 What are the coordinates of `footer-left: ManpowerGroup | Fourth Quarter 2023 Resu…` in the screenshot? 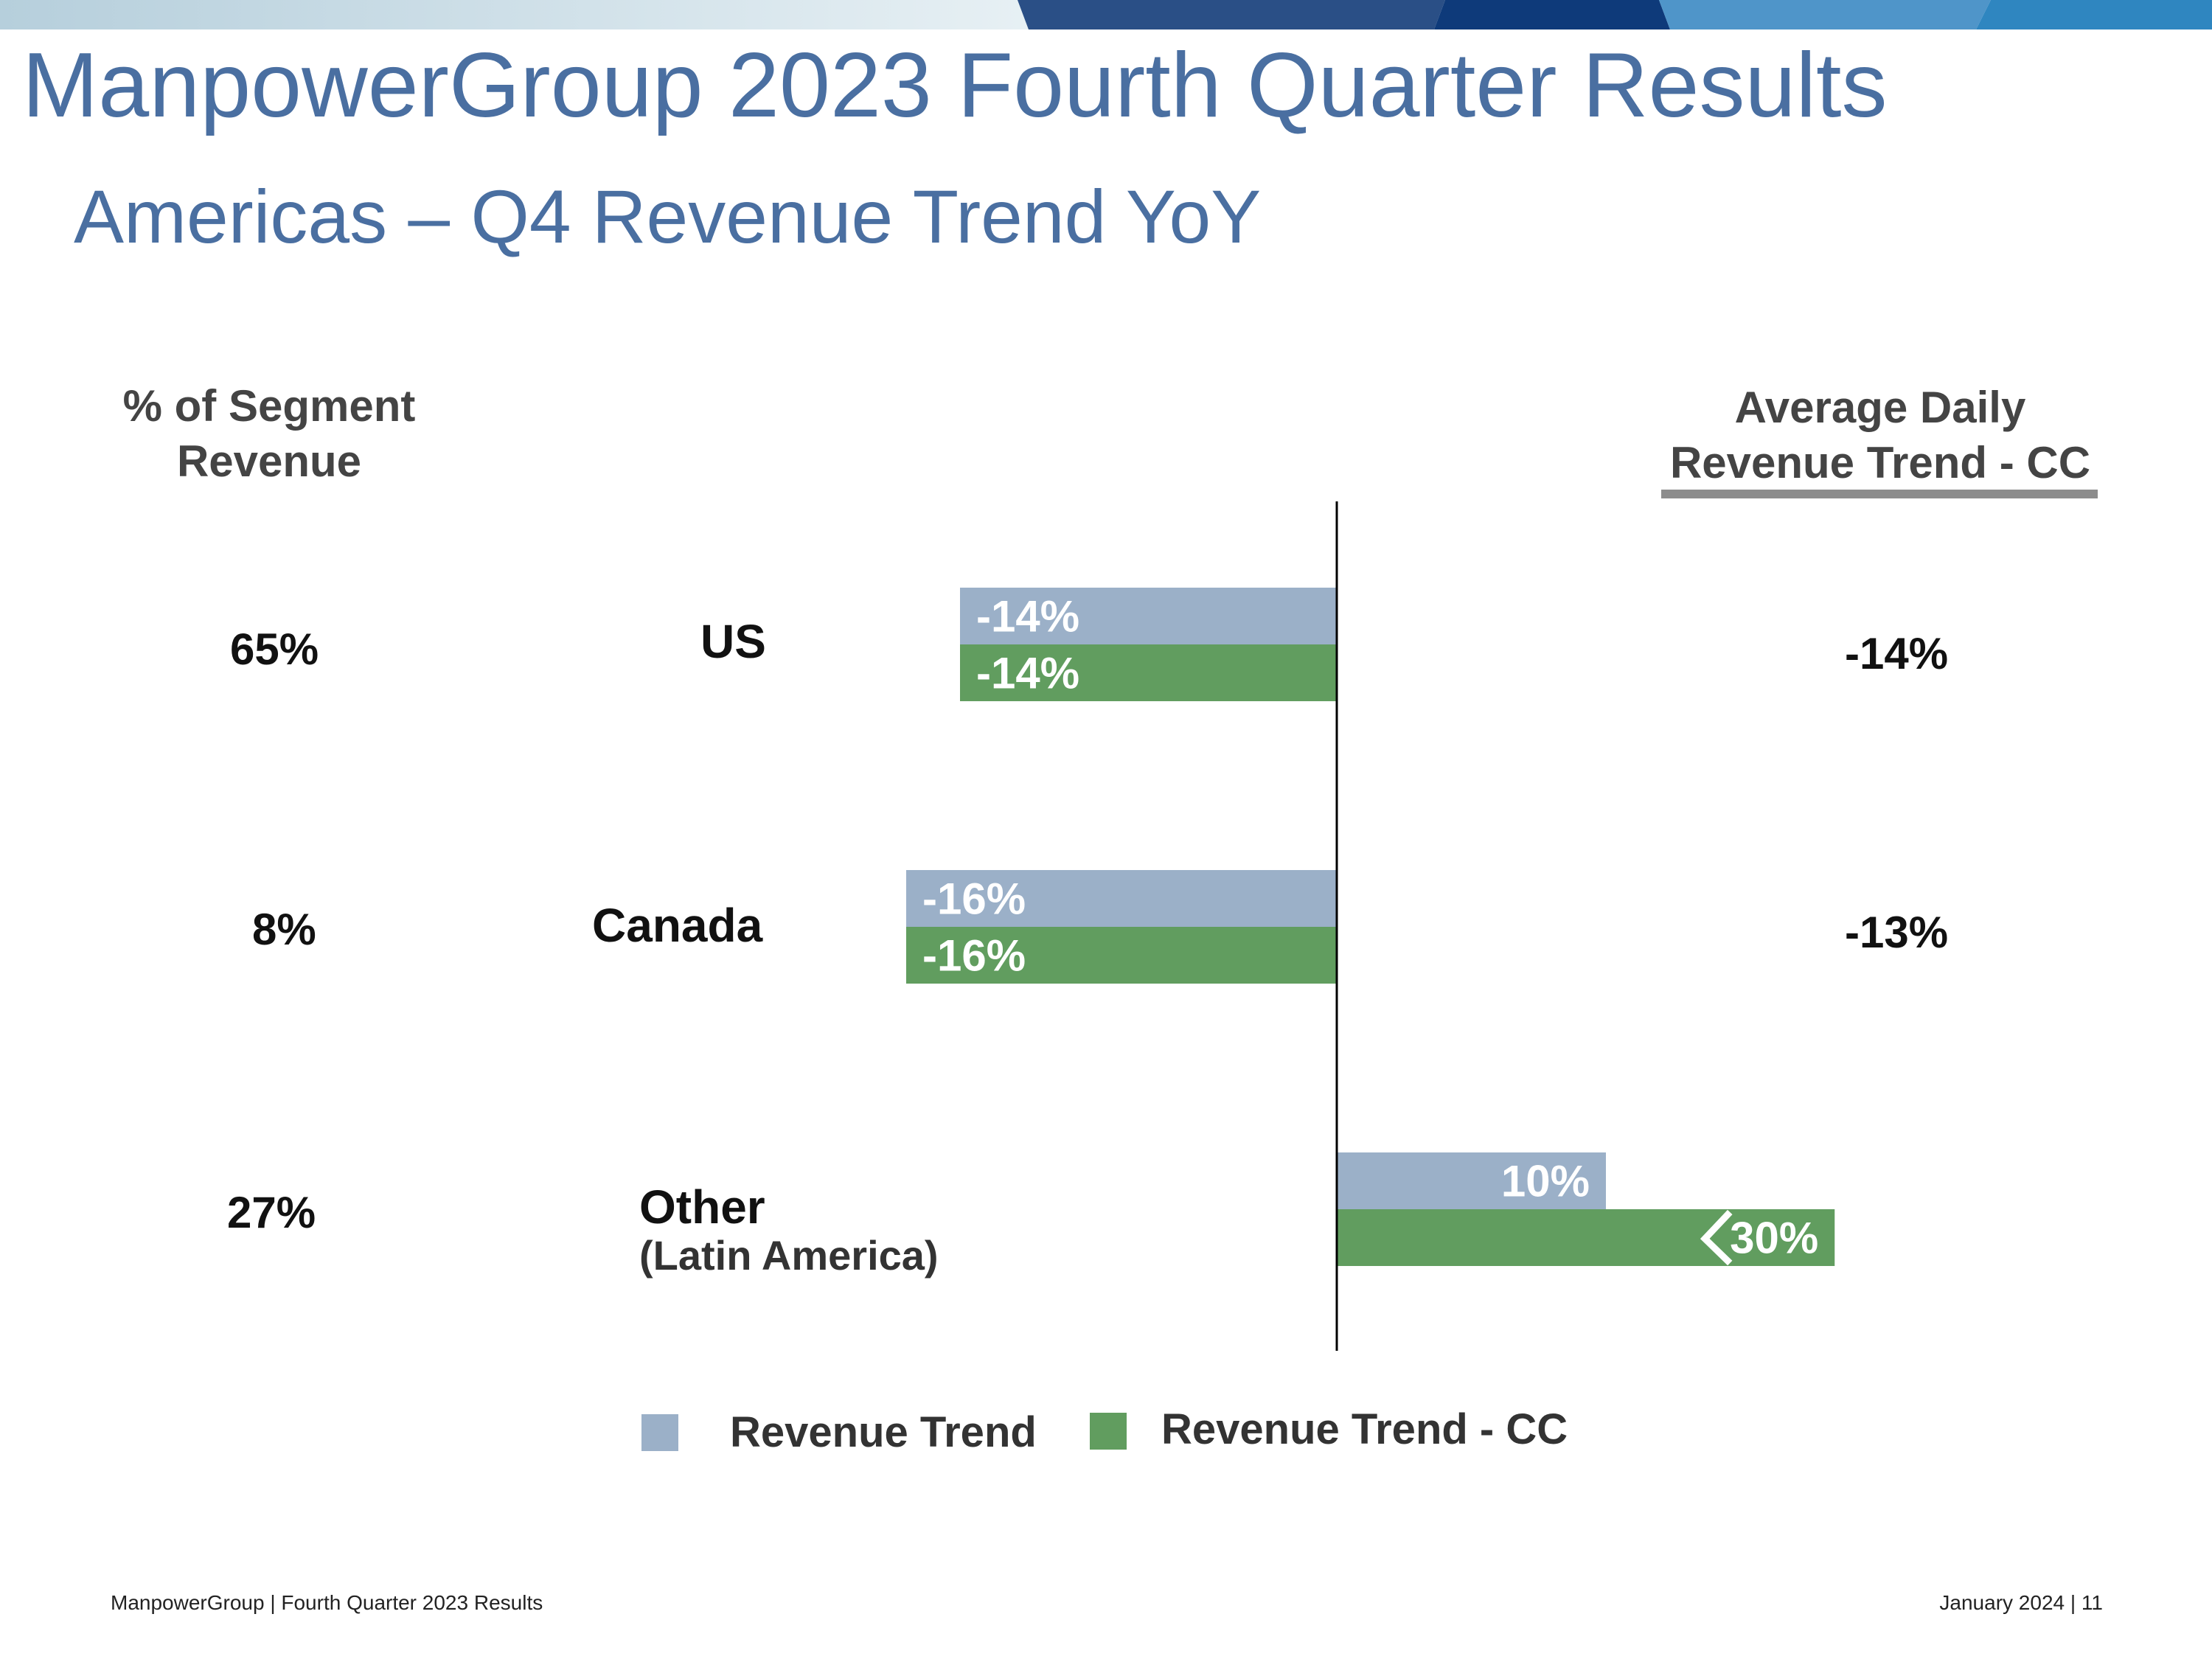 It's located at (327, 1602).